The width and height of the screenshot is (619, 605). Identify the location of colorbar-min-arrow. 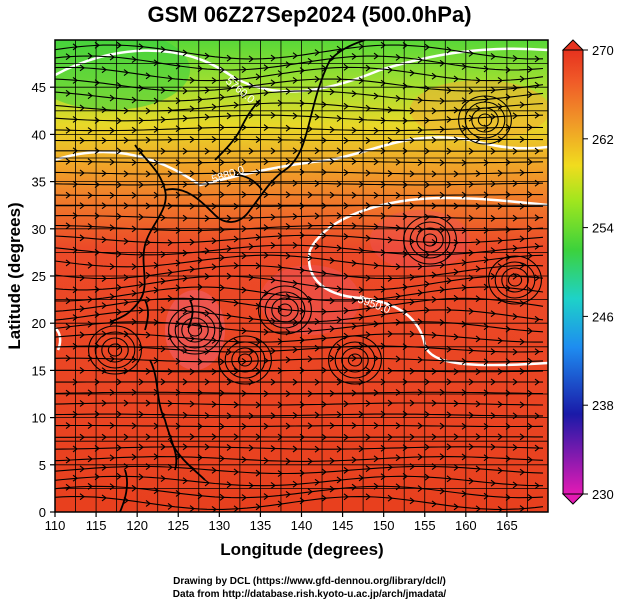
(573, 499).